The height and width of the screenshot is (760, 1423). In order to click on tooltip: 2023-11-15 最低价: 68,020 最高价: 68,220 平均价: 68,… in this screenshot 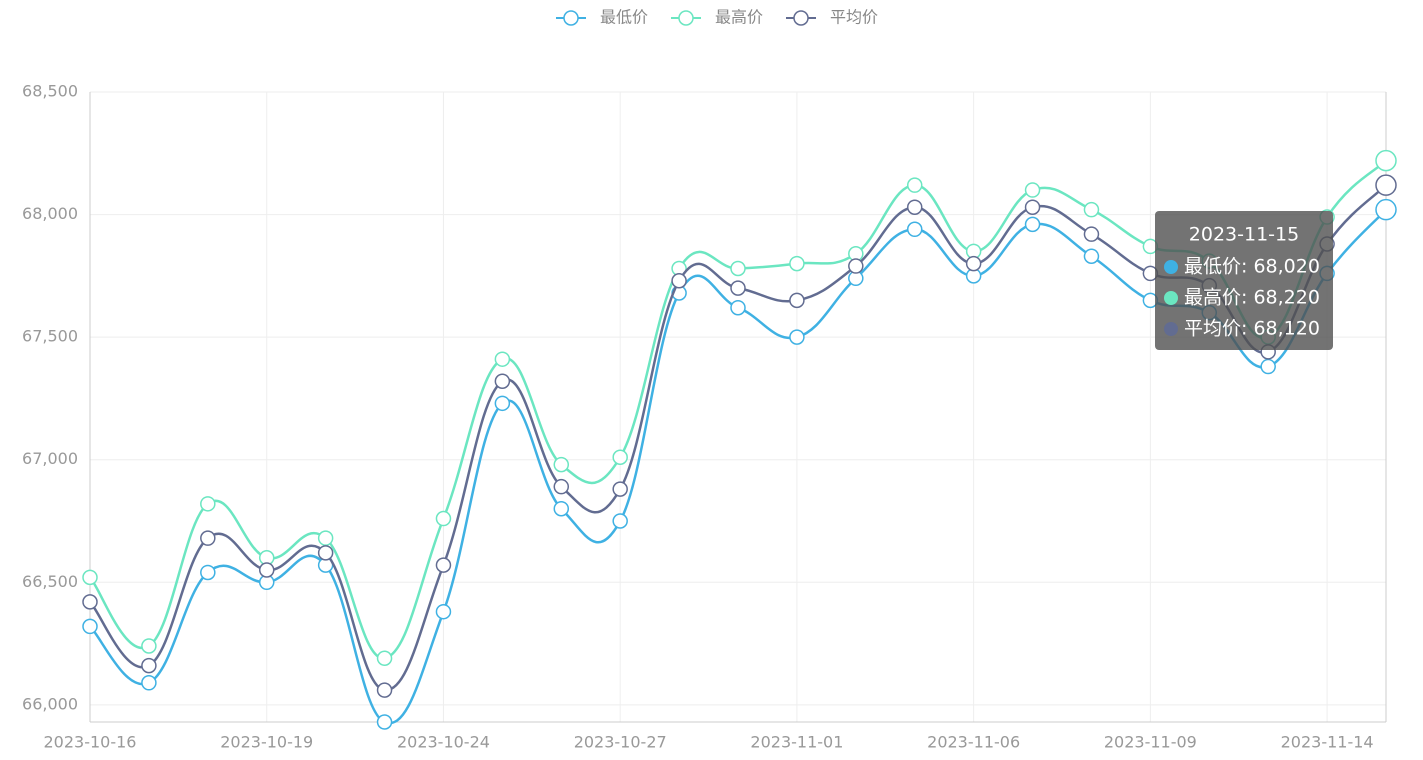, I will do `click(1244, 280)`.